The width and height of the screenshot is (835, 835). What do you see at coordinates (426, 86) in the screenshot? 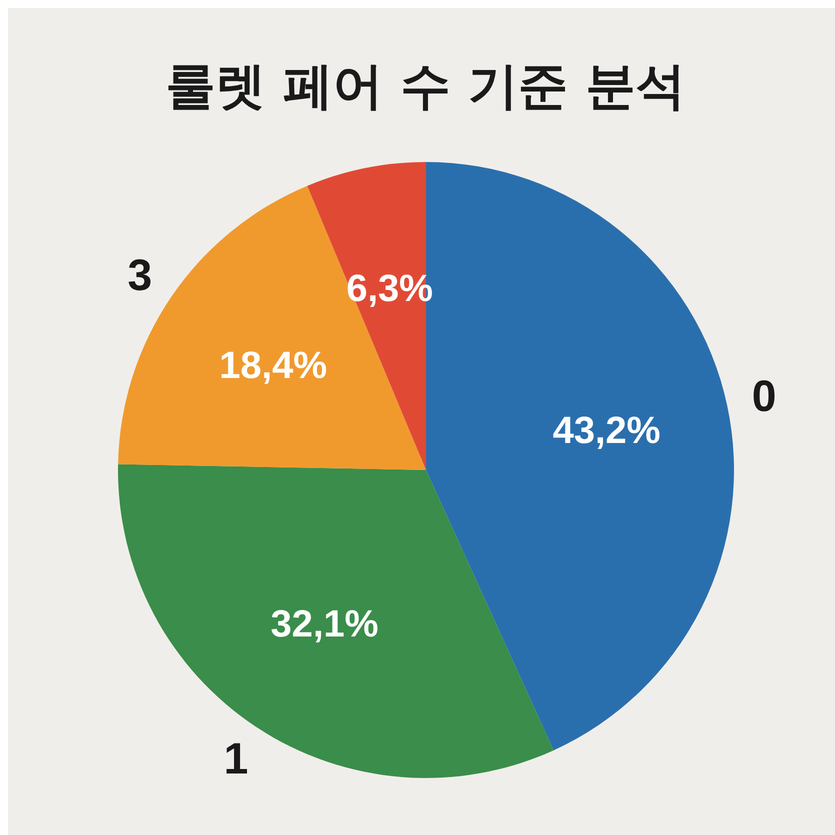
I see `chart-title: 룰렛 페어 수 기준 분석` at bounding box center [426, 86].